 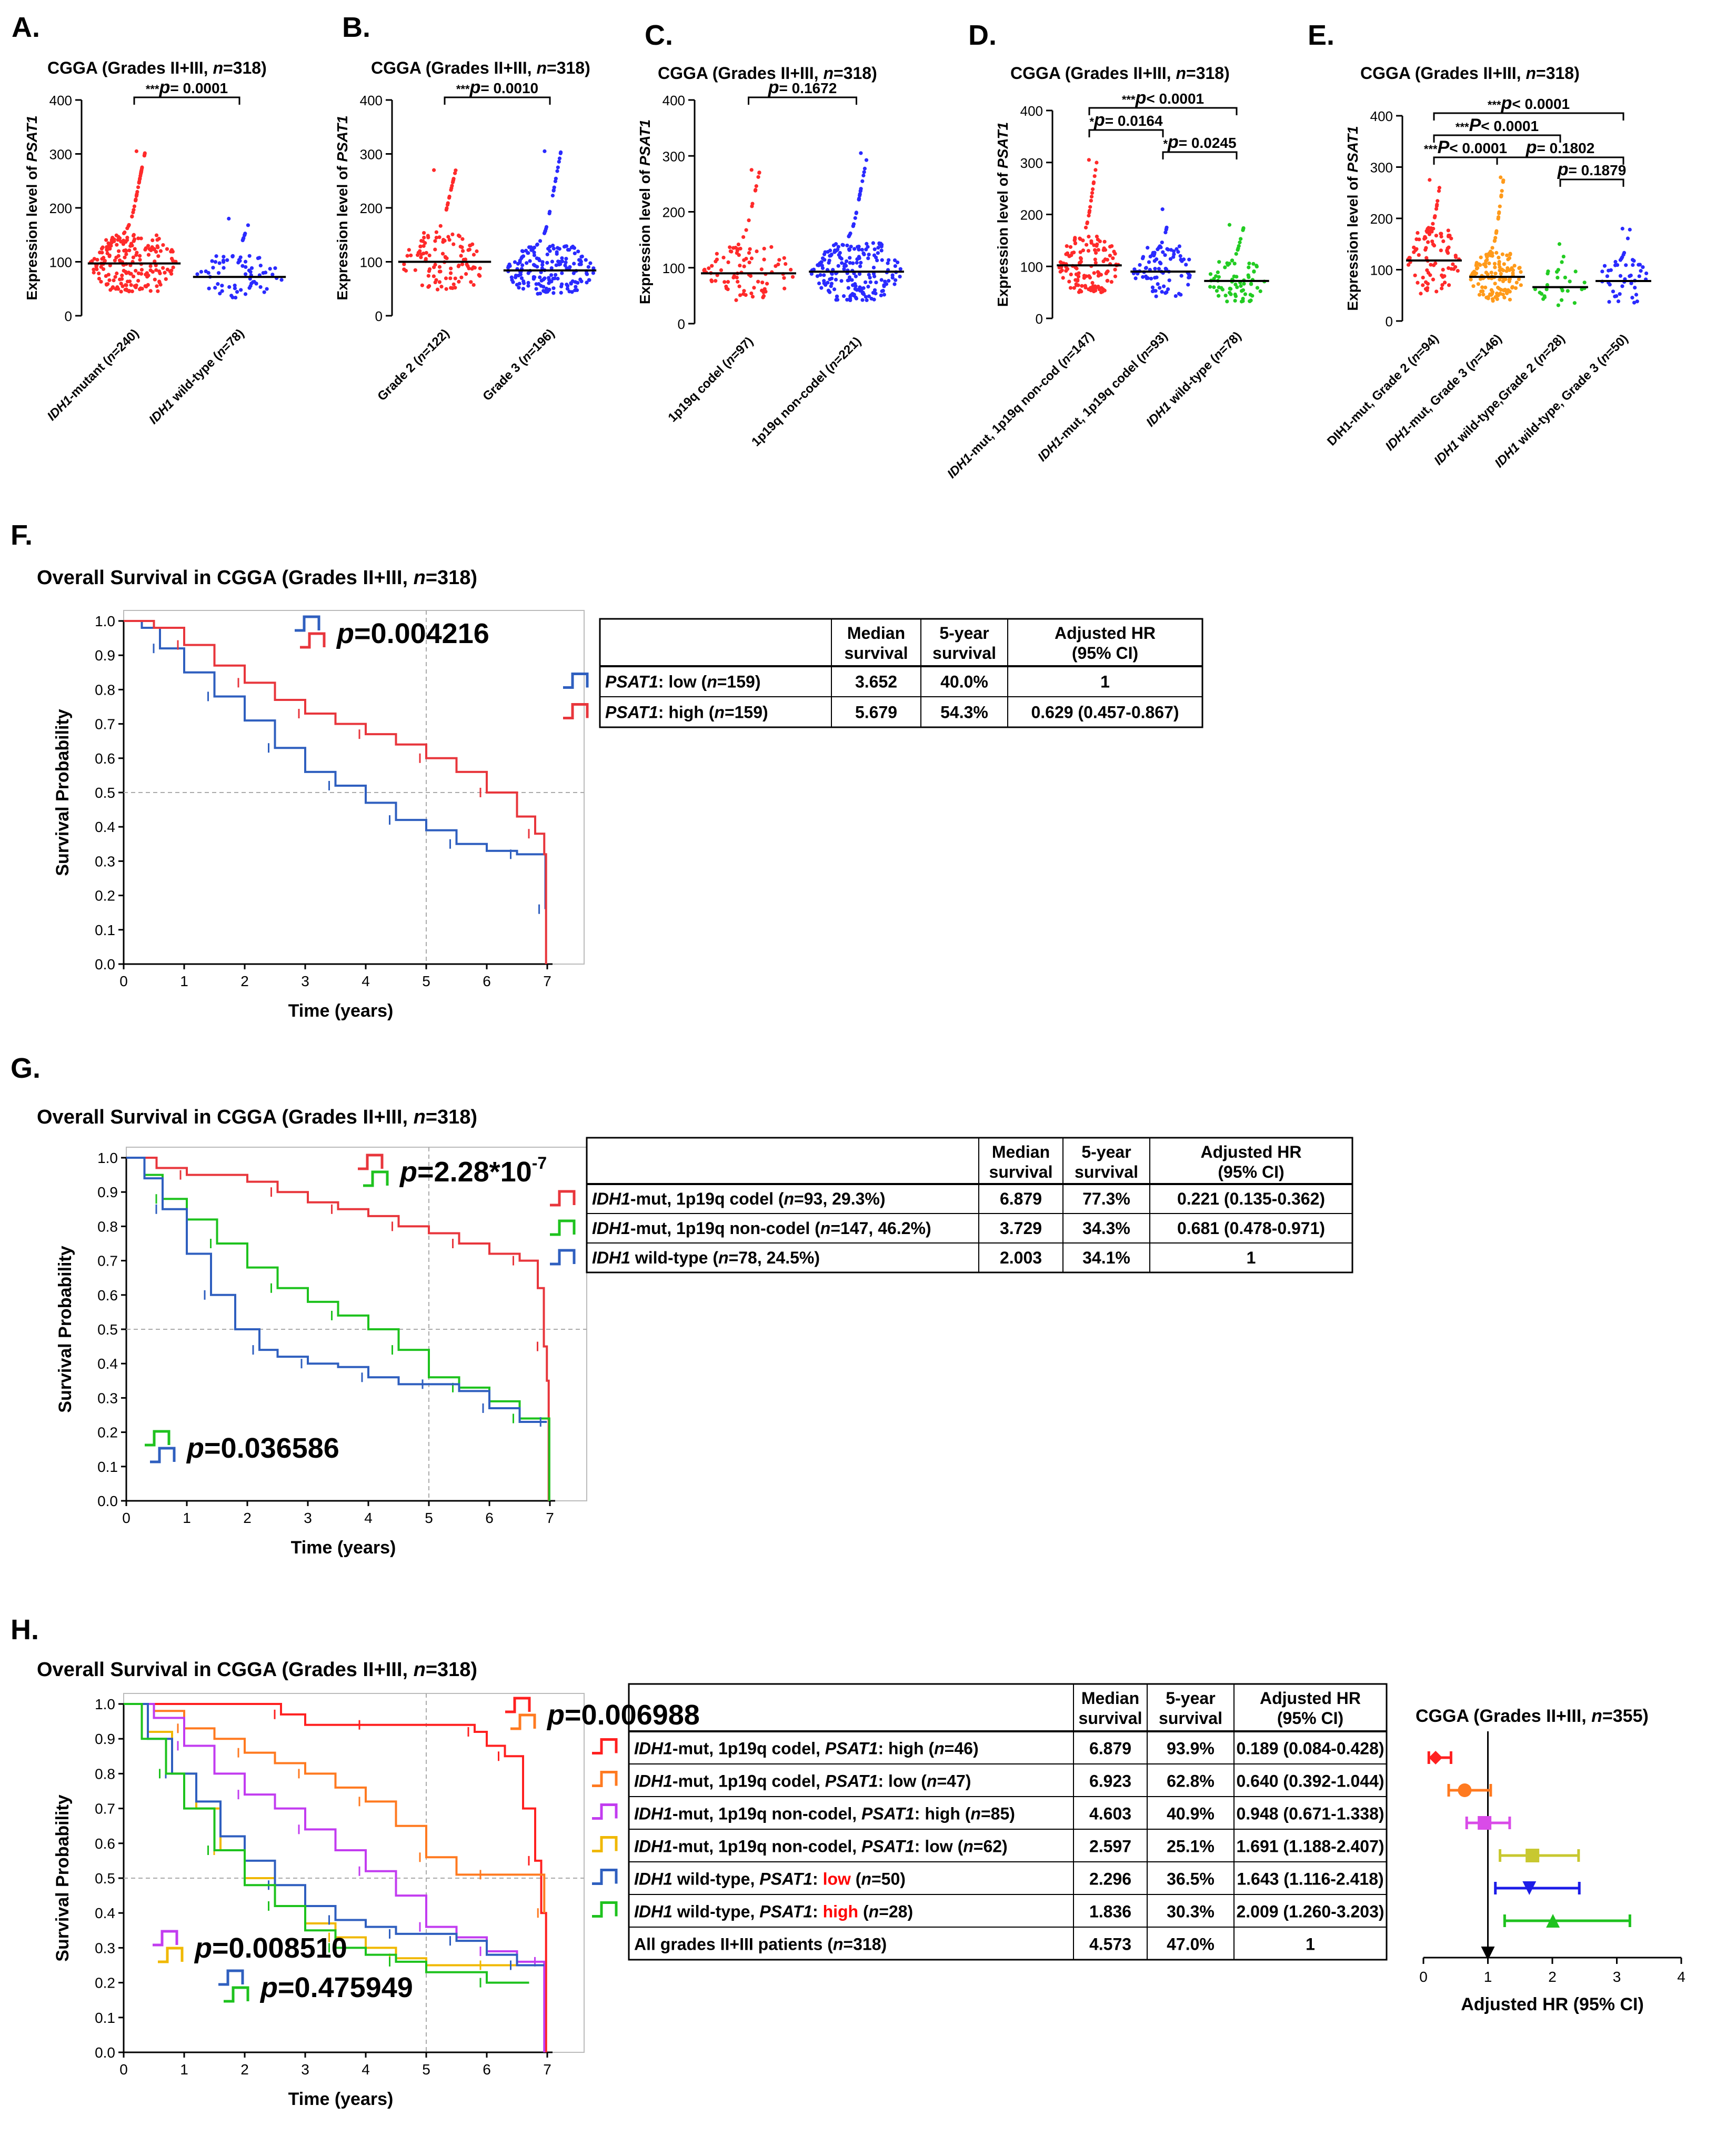 What do you see at coordinates (1106, 1229) in the screenshot?
I see `table-cell-value: 34.3%` at bounding box center [1106, 1229].